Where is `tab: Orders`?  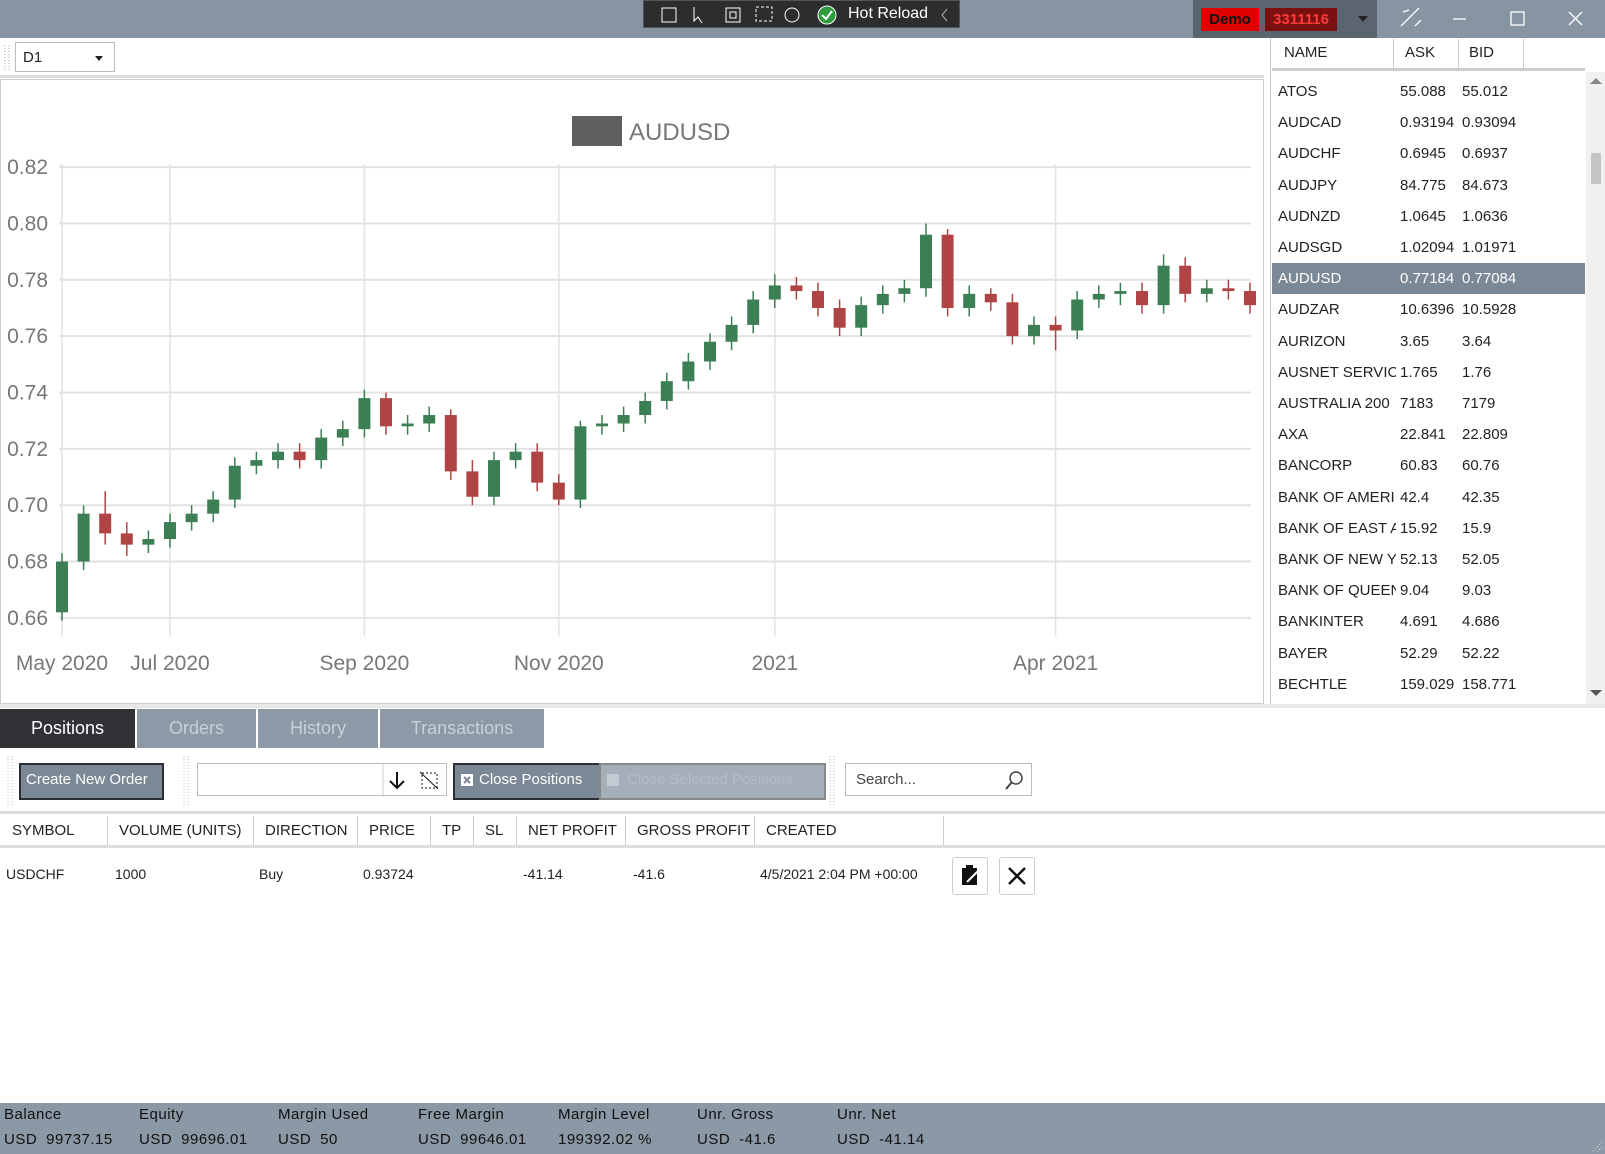
tab: Orders is located at coordinates (196, 728).